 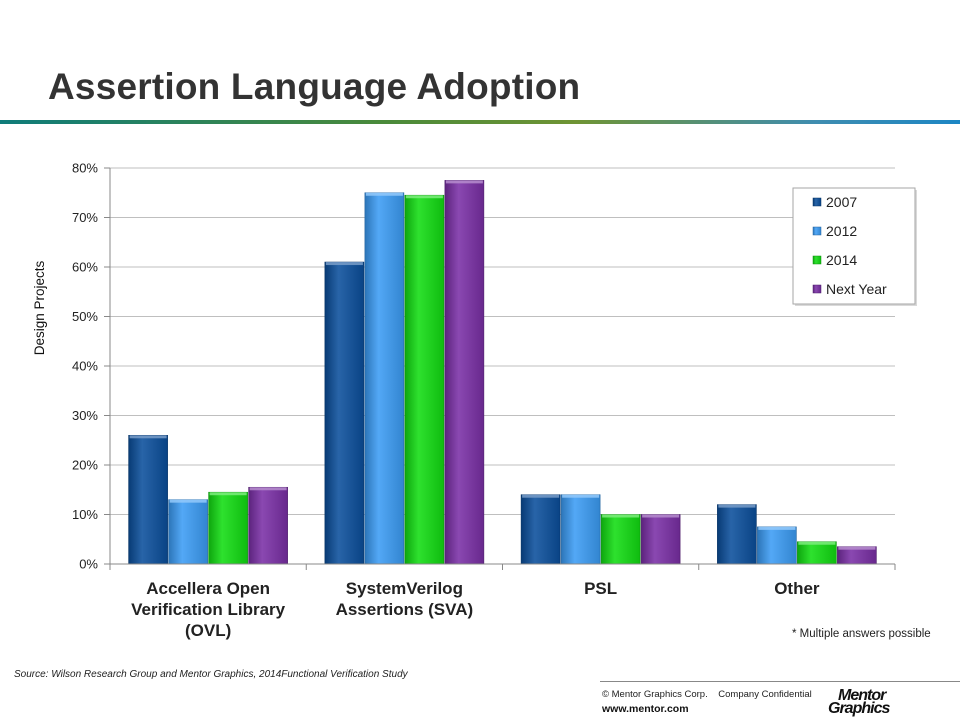 I want to click on mentor-graphics-logo: Mentor Graphics, so click(x=883, y=702).